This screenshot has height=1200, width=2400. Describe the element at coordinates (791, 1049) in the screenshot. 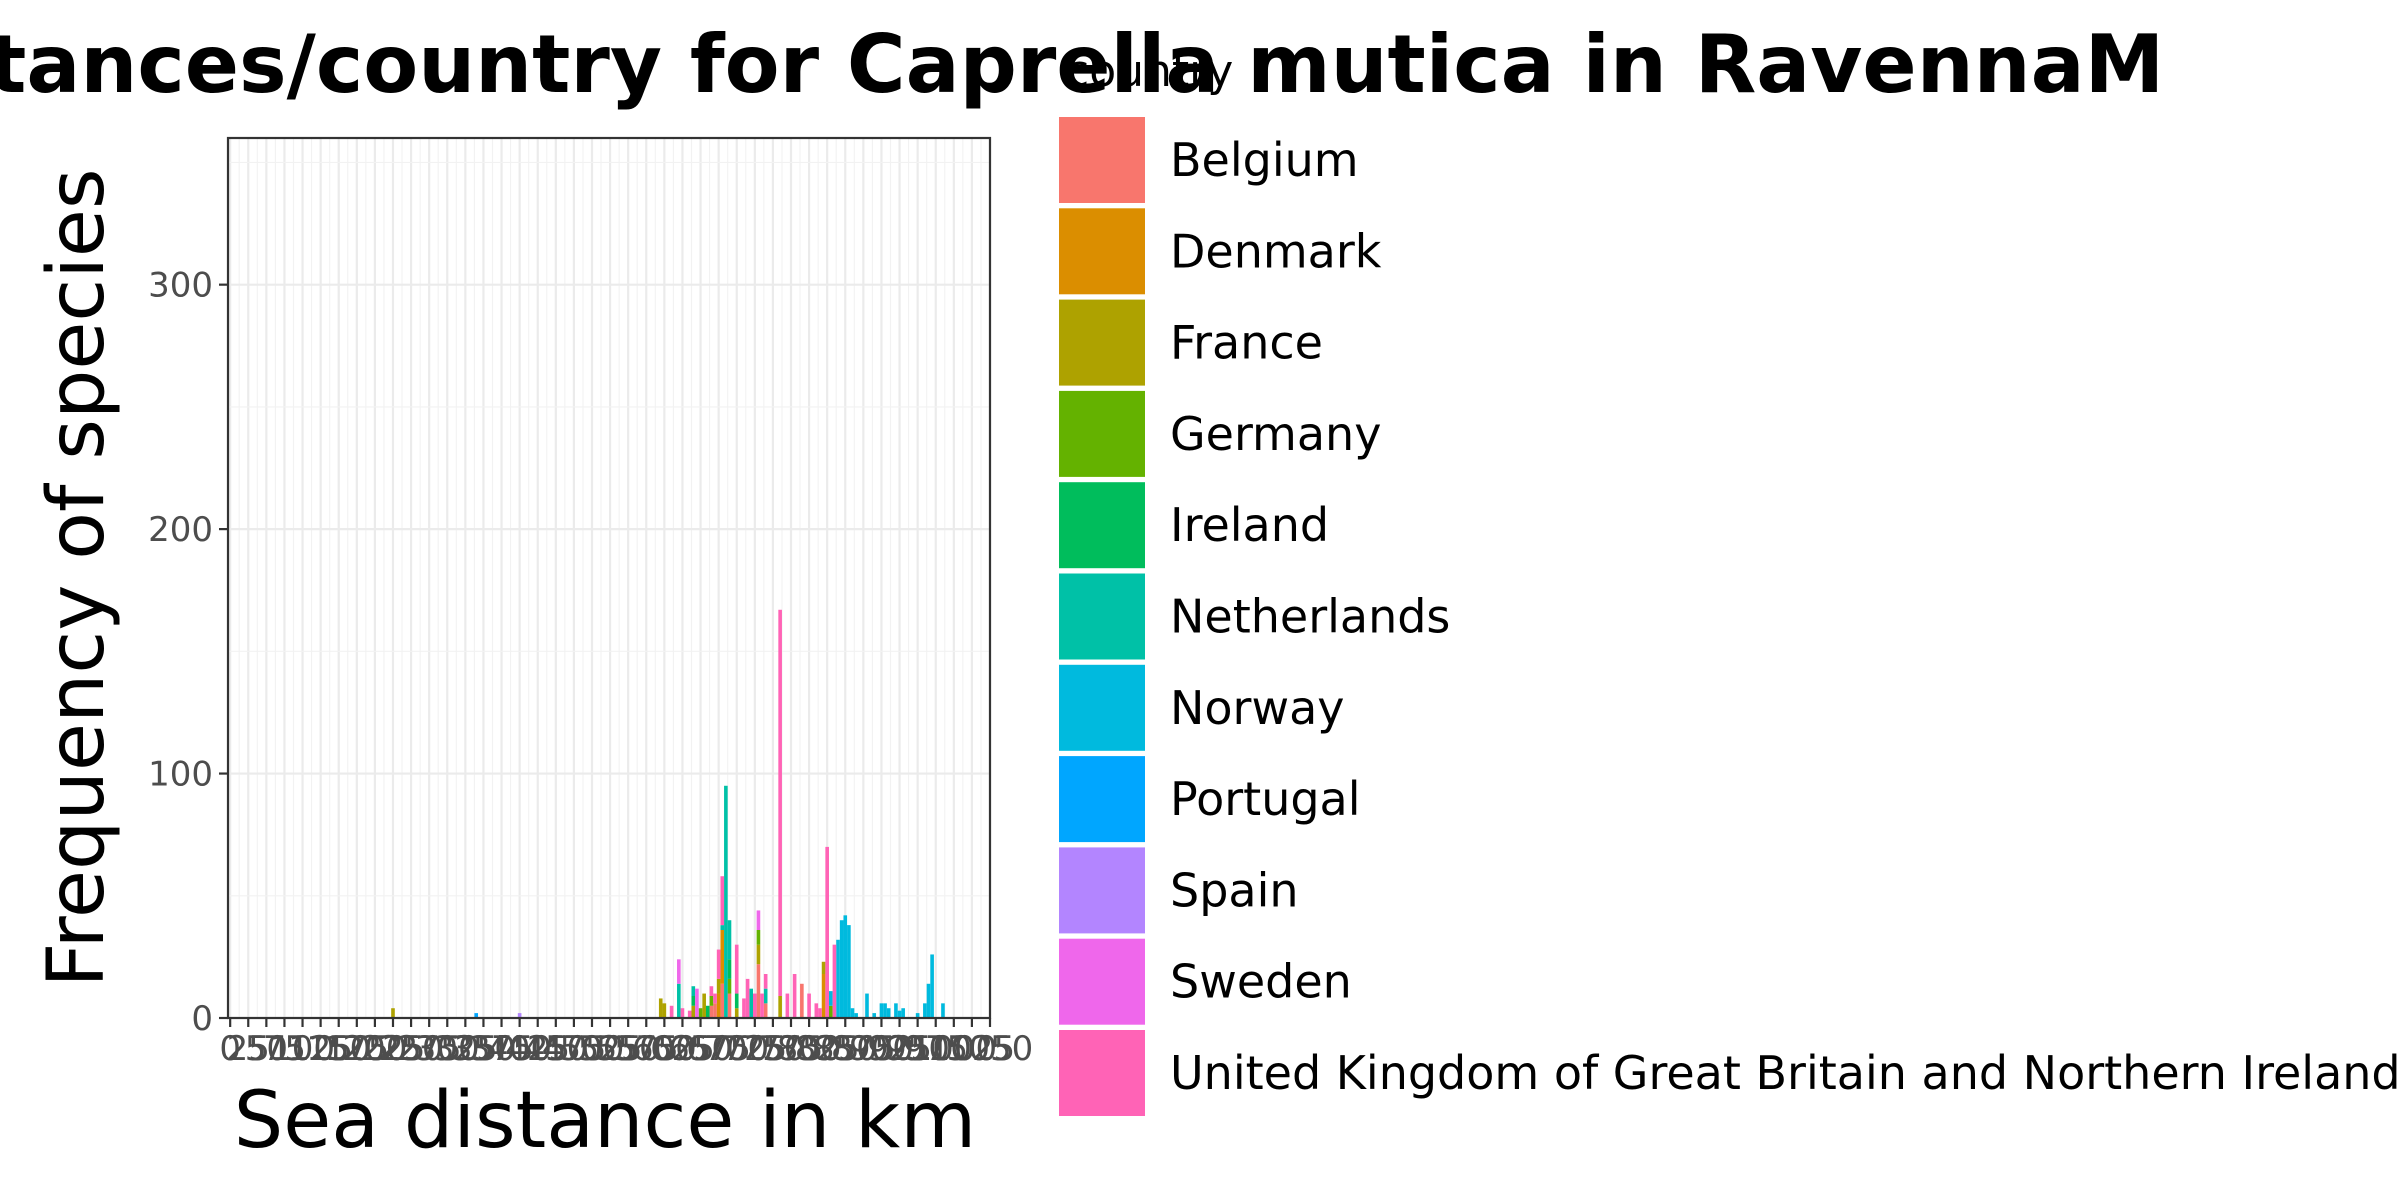

I see `x-tick-label: 775` at that location.